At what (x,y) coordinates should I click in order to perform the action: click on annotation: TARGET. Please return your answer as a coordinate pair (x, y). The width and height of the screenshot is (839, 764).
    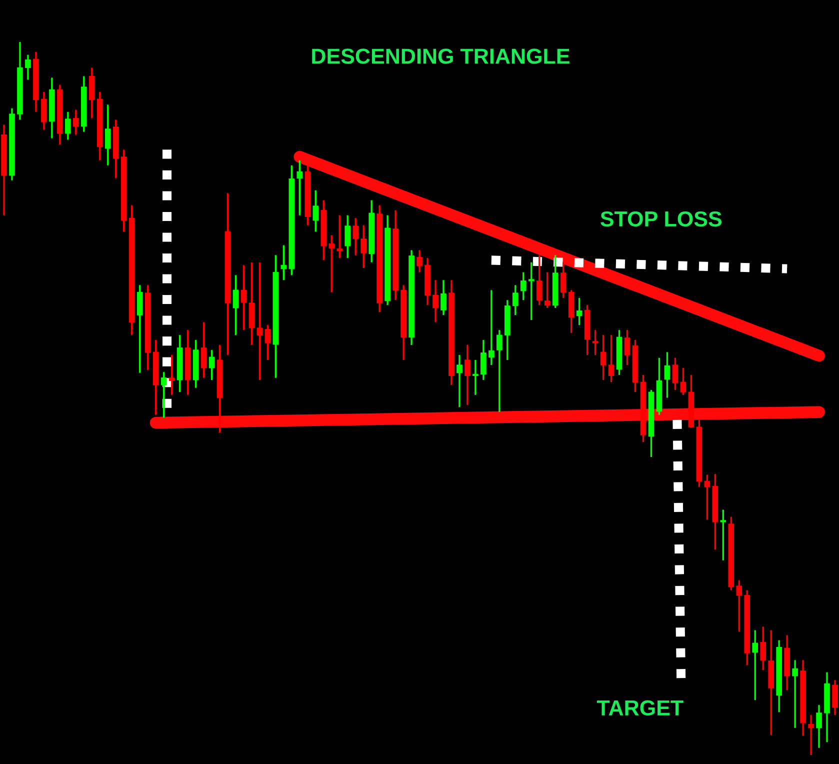
    Looking at the image, I should click on (640, 708).